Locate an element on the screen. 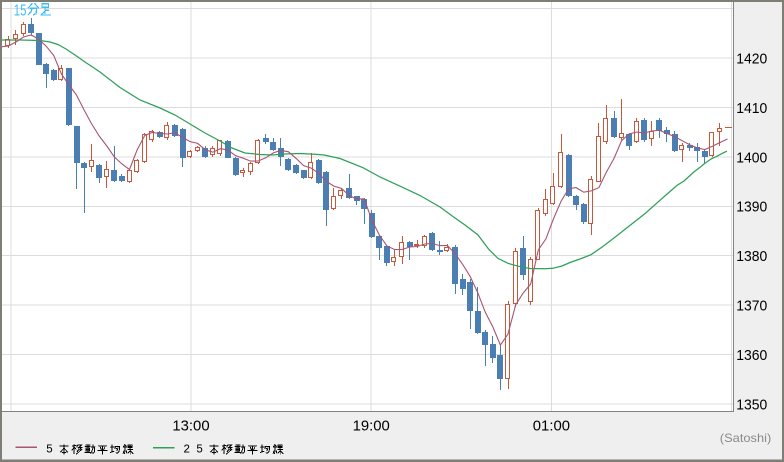 The width and height of the screenshot is (784, 462). svg-text: 1360 is located at coordinates (751, 355).